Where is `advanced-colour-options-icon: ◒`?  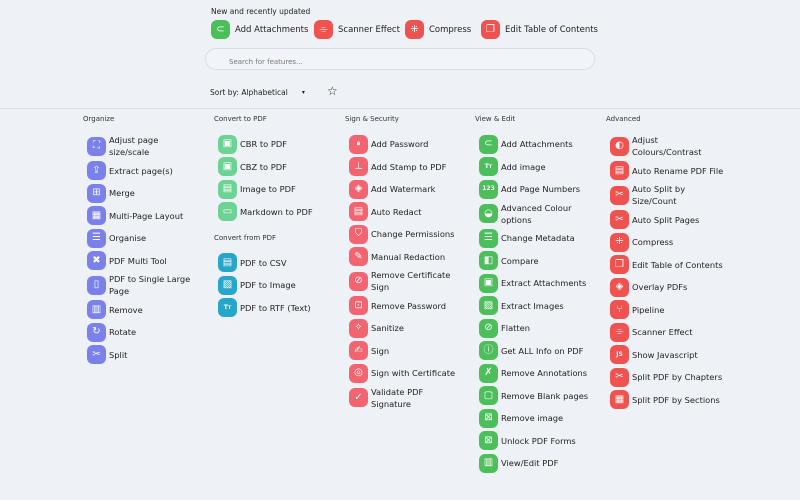
advanced-colour-options-icon: ◒ is located at coordinates (488, 213).